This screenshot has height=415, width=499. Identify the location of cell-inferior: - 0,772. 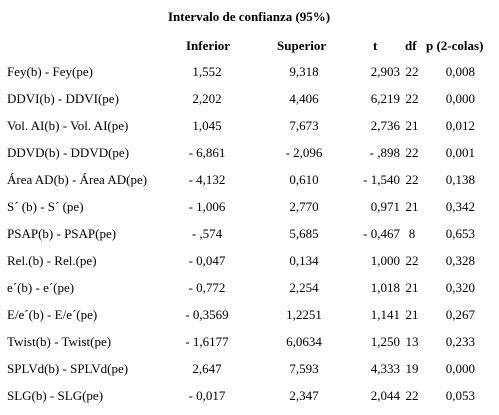
(207, 287).